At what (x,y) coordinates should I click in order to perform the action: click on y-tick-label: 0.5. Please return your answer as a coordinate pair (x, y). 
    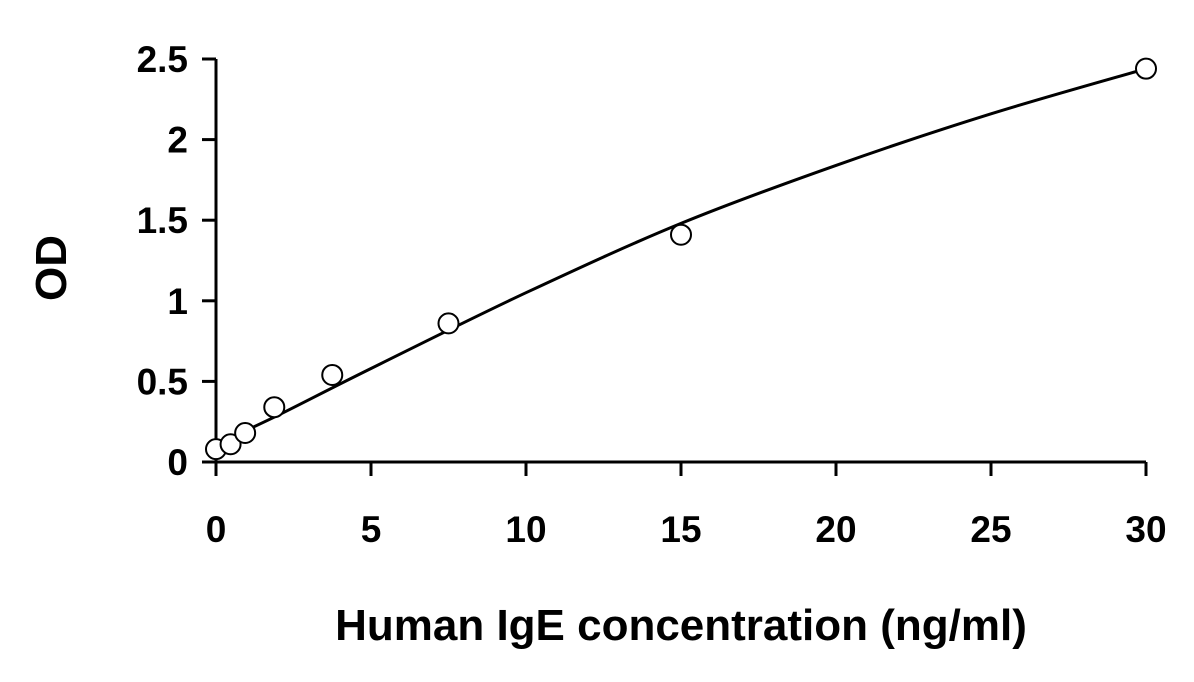
    Looking at the image, I should click on (162, 381).